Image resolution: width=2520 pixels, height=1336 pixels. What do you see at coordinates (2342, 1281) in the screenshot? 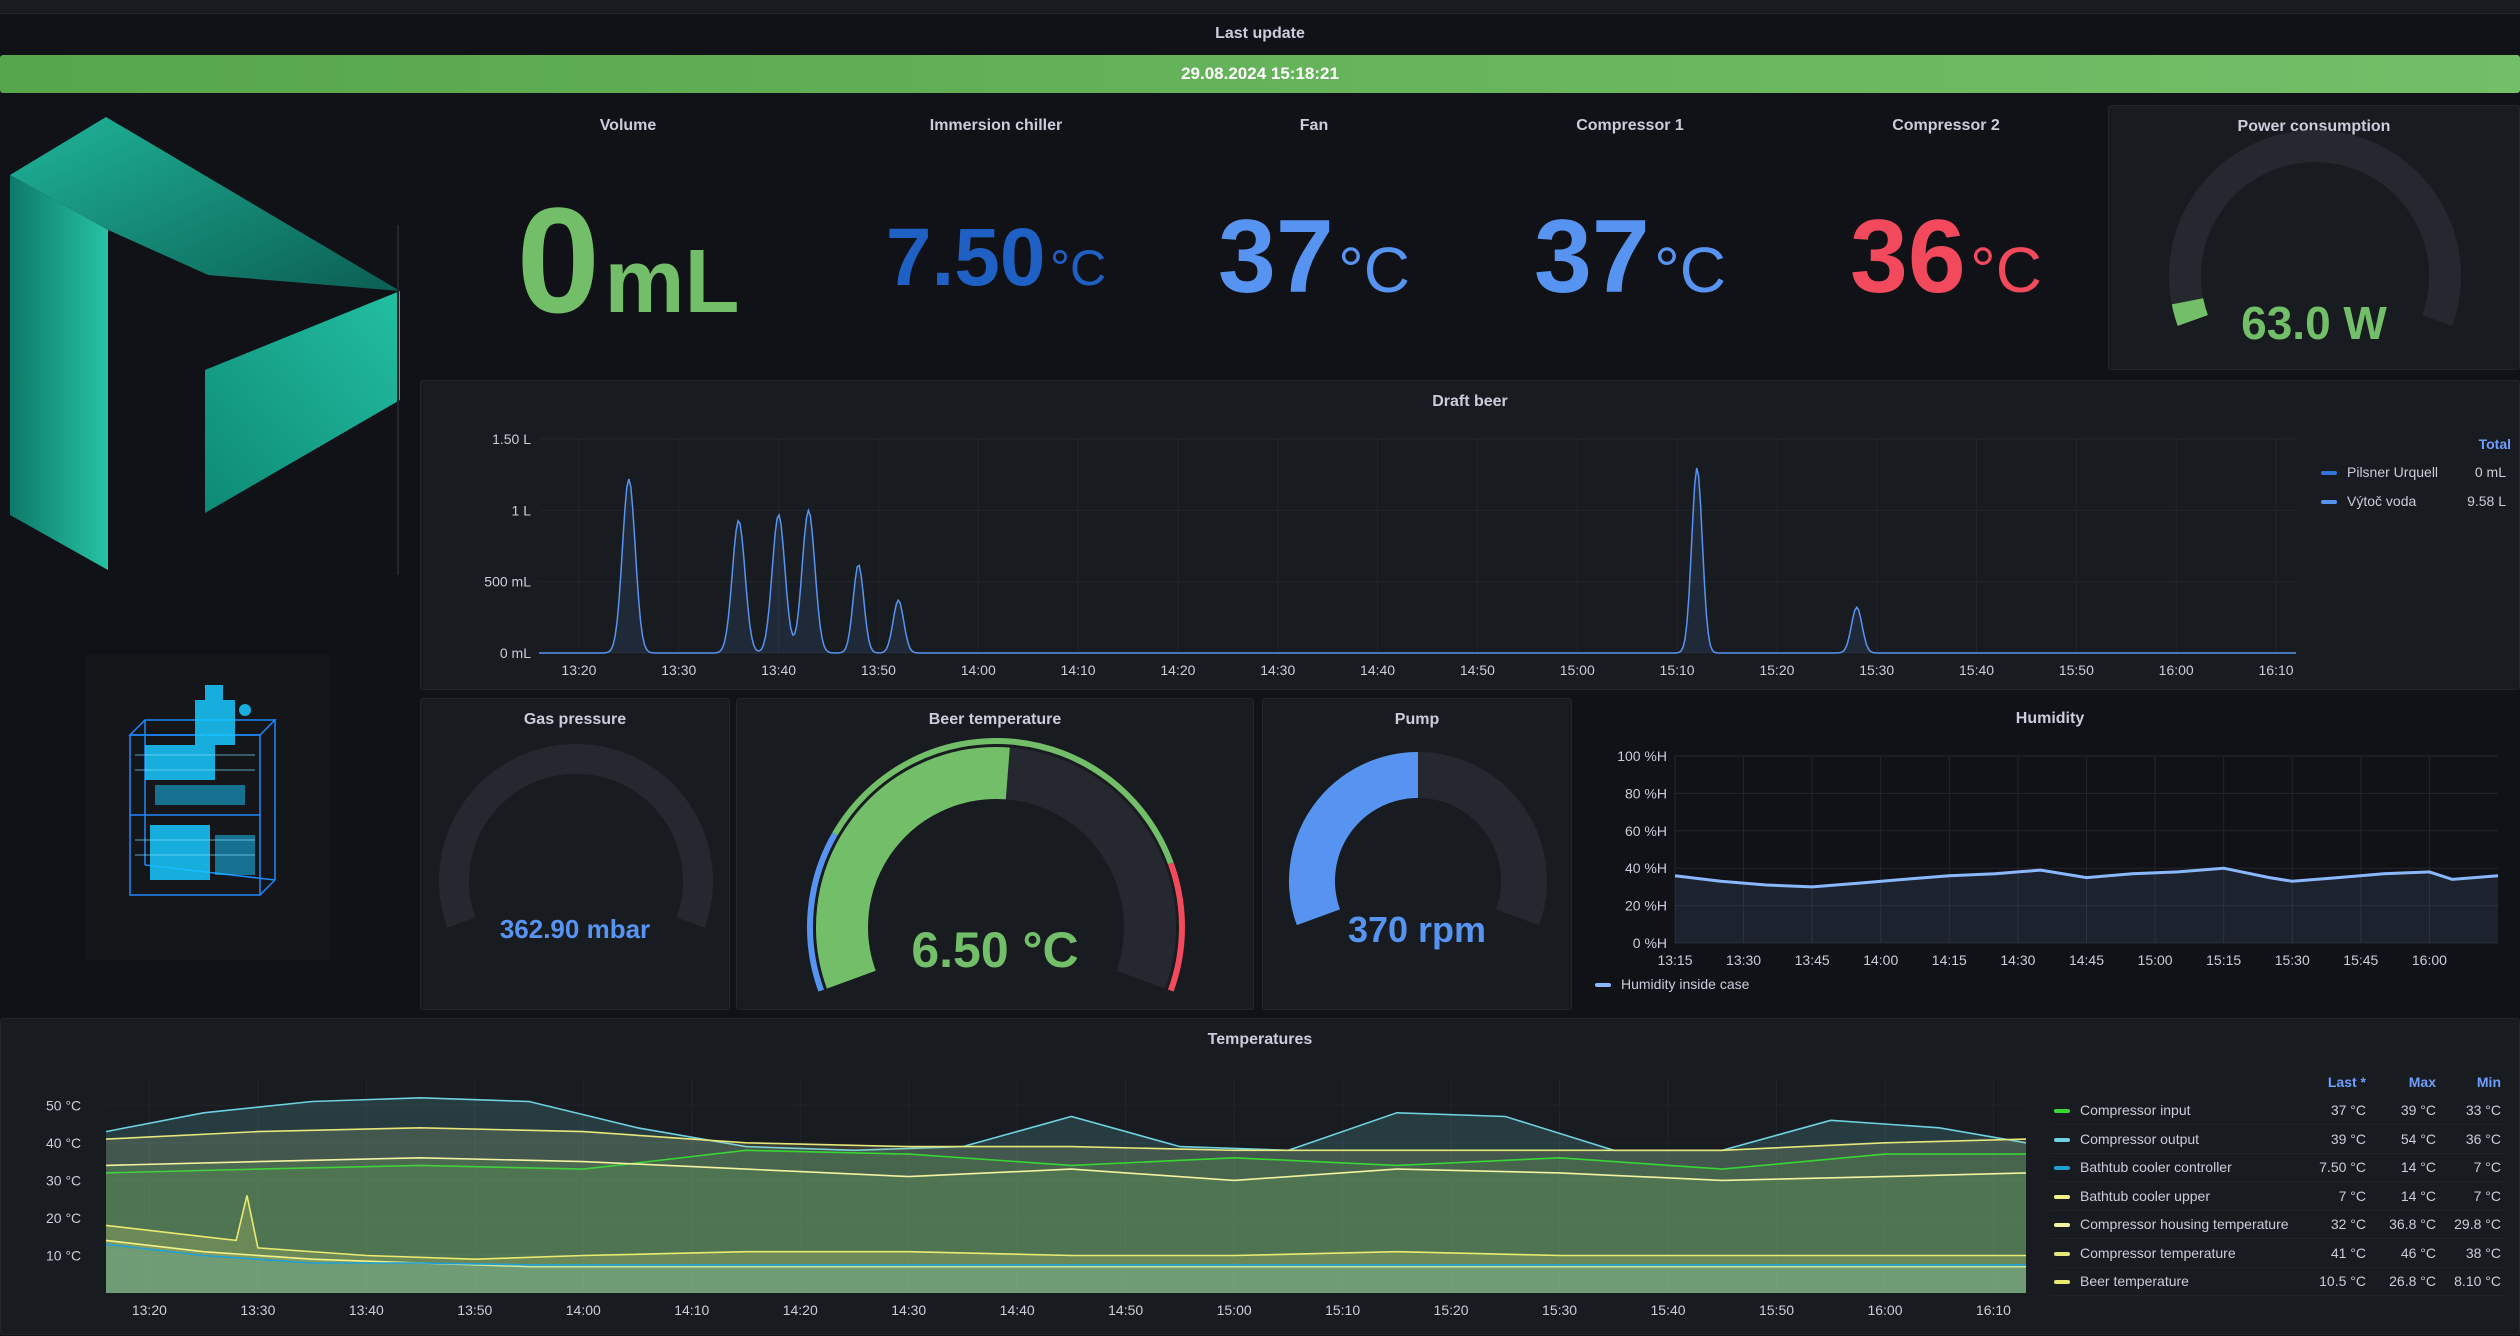
I see `temp-legend-last: 10.5 °C` at bounding box center [2342, 1281].